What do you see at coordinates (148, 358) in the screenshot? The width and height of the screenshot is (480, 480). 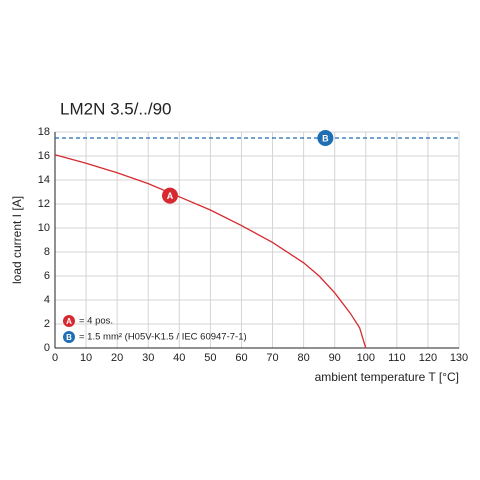 I see `x-tick-label: 30` at bounding box center [148, 358].